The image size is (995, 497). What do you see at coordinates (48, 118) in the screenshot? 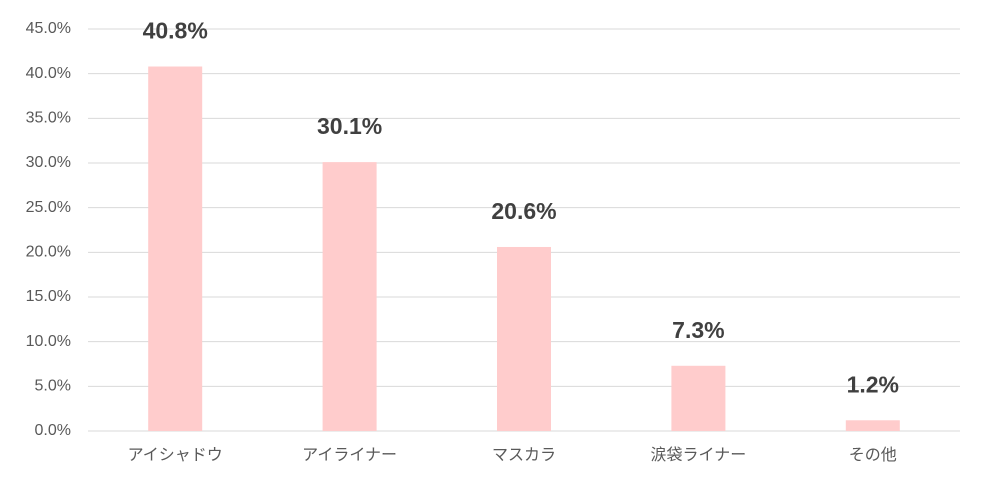
I see `y-tick-label: 35.0%` at bounding box center [48, 118].